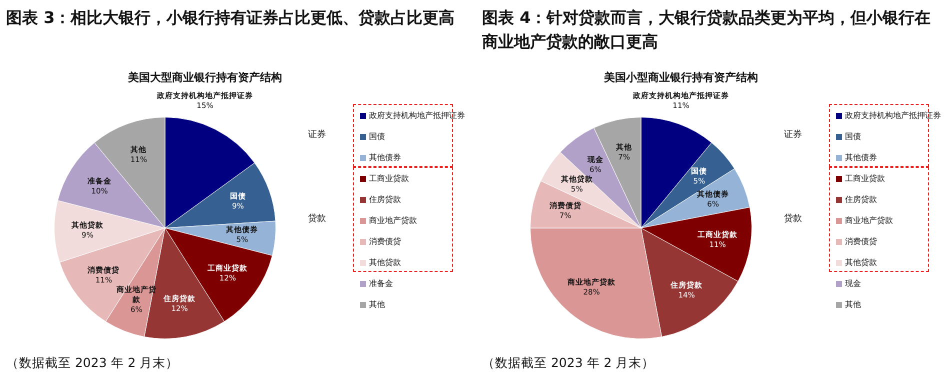 The width and height of the screenshot is (949, 389). What do you see at coordinates (681, 77) in the screenshot?
I see `chart-subtitle: 美国小型商业银行持有资产结构` at bounding box center [681, 77].